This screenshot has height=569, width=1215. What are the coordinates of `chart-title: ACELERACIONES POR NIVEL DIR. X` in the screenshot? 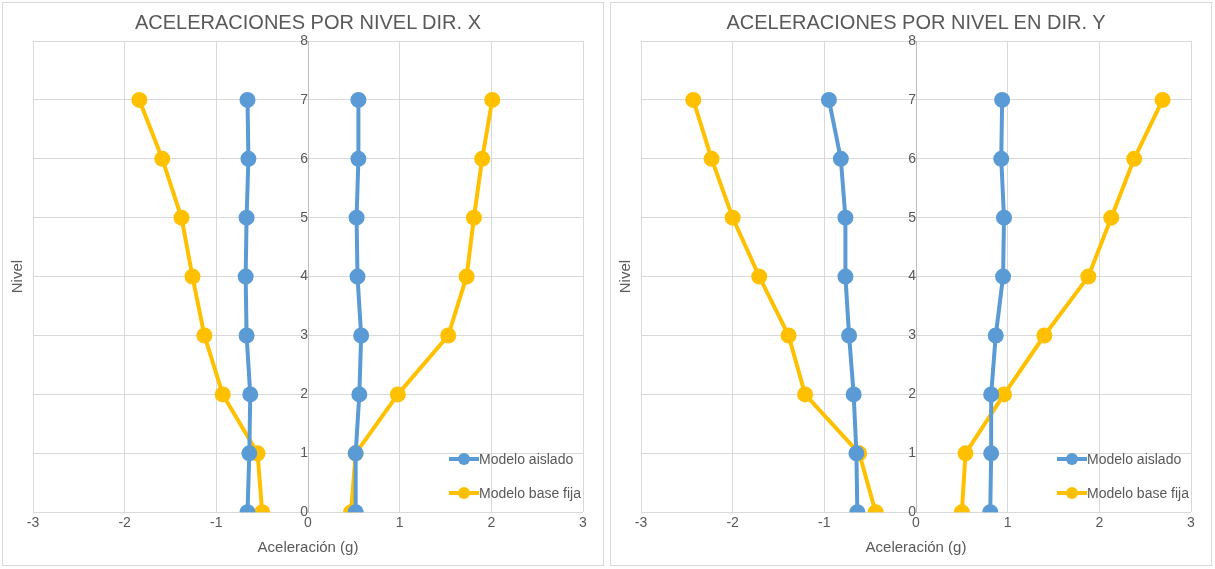 It's located at (308, 21).